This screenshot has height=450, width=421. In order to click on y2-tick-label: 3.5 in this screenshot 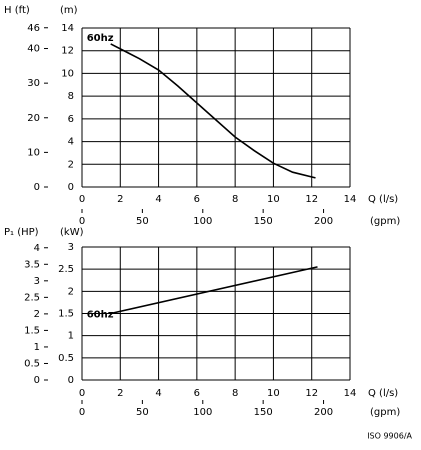, I will do `click(32, 264)`.